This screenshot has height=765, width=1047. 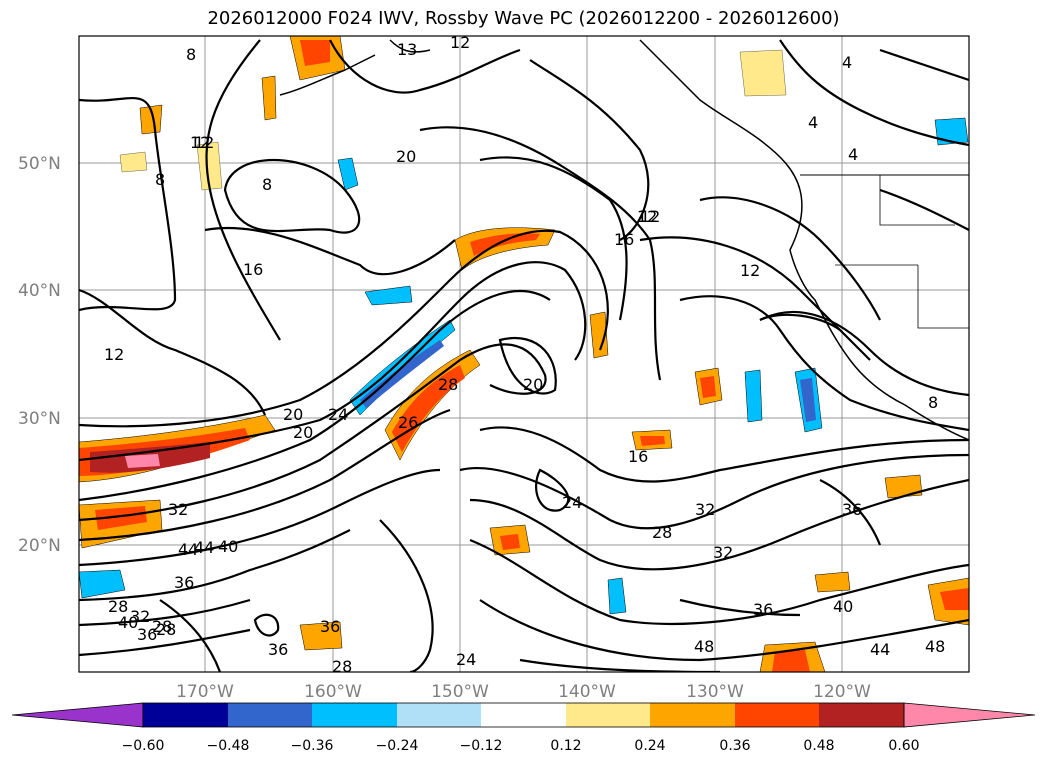 I want to click on colorbar-label: 0.36, so click(x=734, y=746).